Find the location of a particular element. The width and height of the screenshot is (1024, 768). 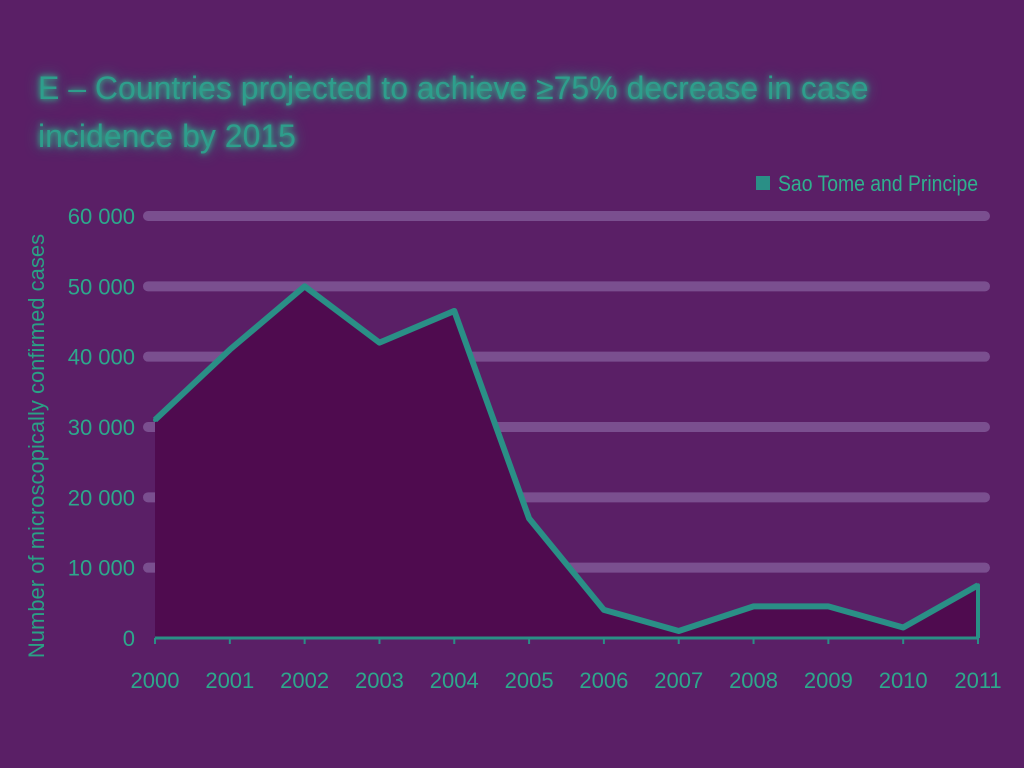

y-tick-label: 20 000 is located at coordinates (101, 497).